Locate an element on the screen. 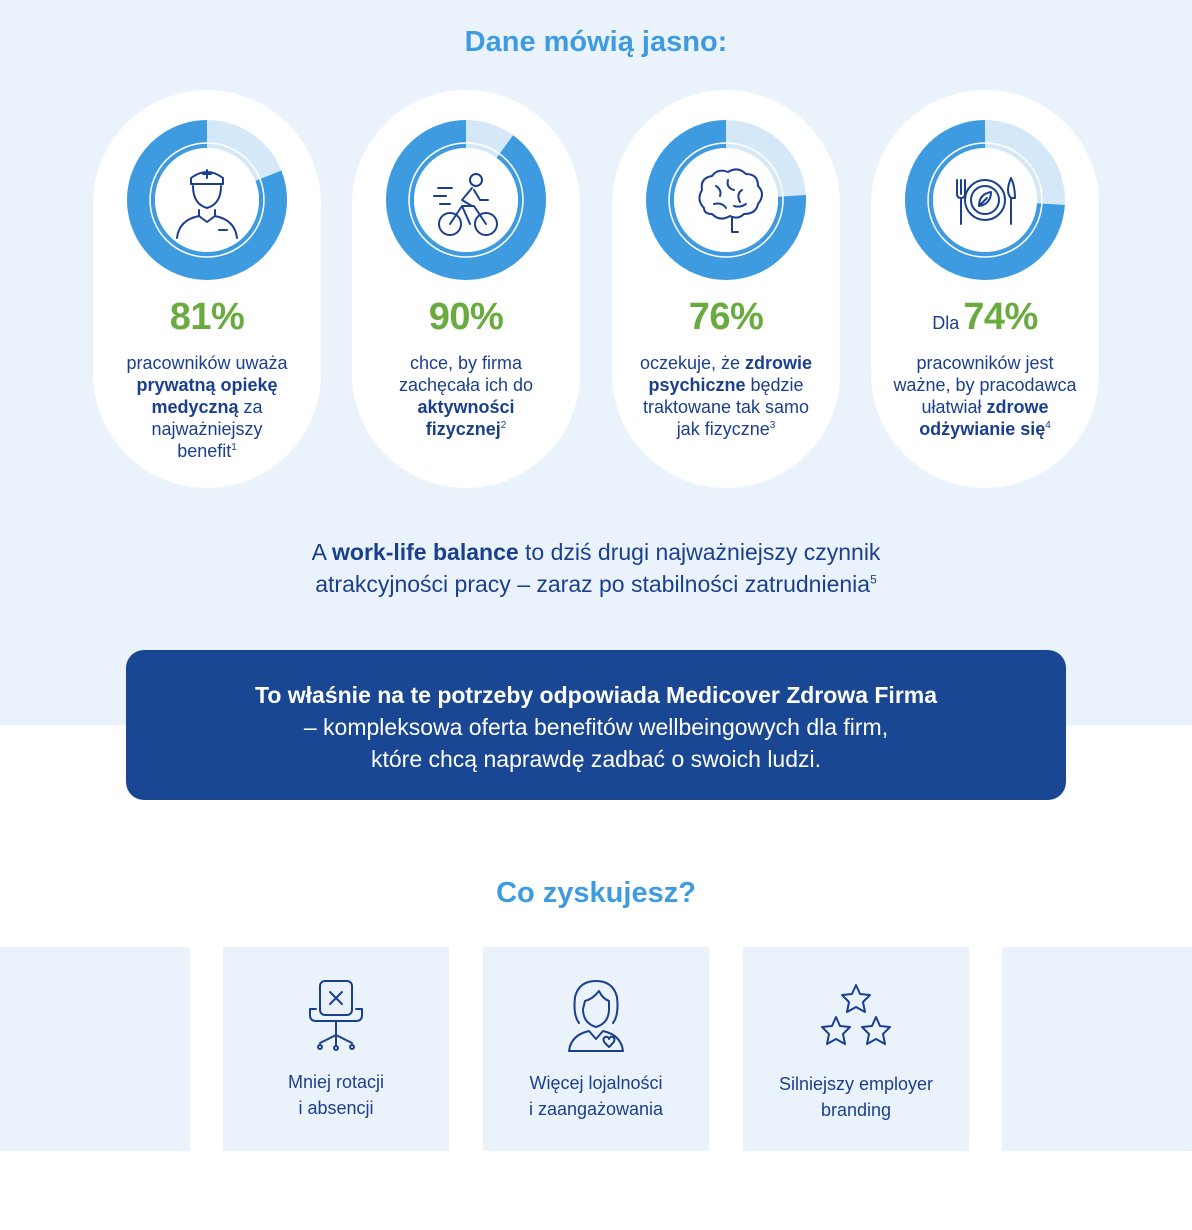 This screenshot has width=1192, height=1230. brain-icon is located at coordinates (730, 200).